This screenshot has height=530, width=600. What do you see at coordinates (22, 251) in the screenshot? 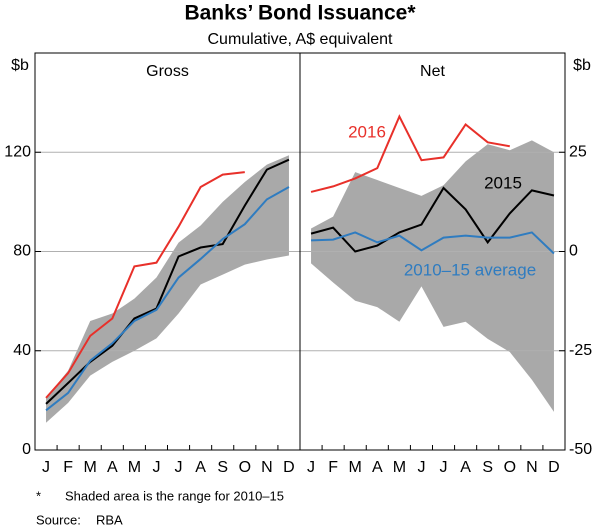
I see `y-tick-label: 80` at bounding box center [22, 251].